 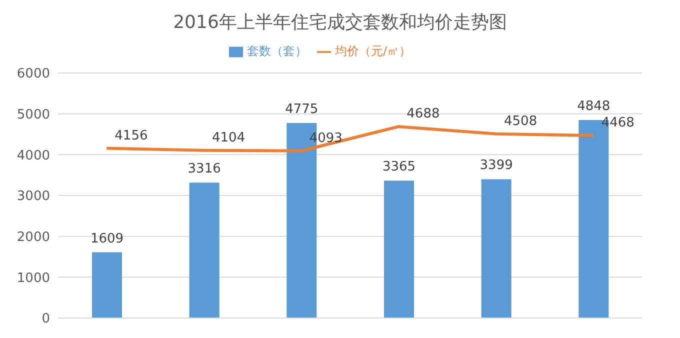 I want to click on y-tick-label: 5000, so click(x=33, y=114).